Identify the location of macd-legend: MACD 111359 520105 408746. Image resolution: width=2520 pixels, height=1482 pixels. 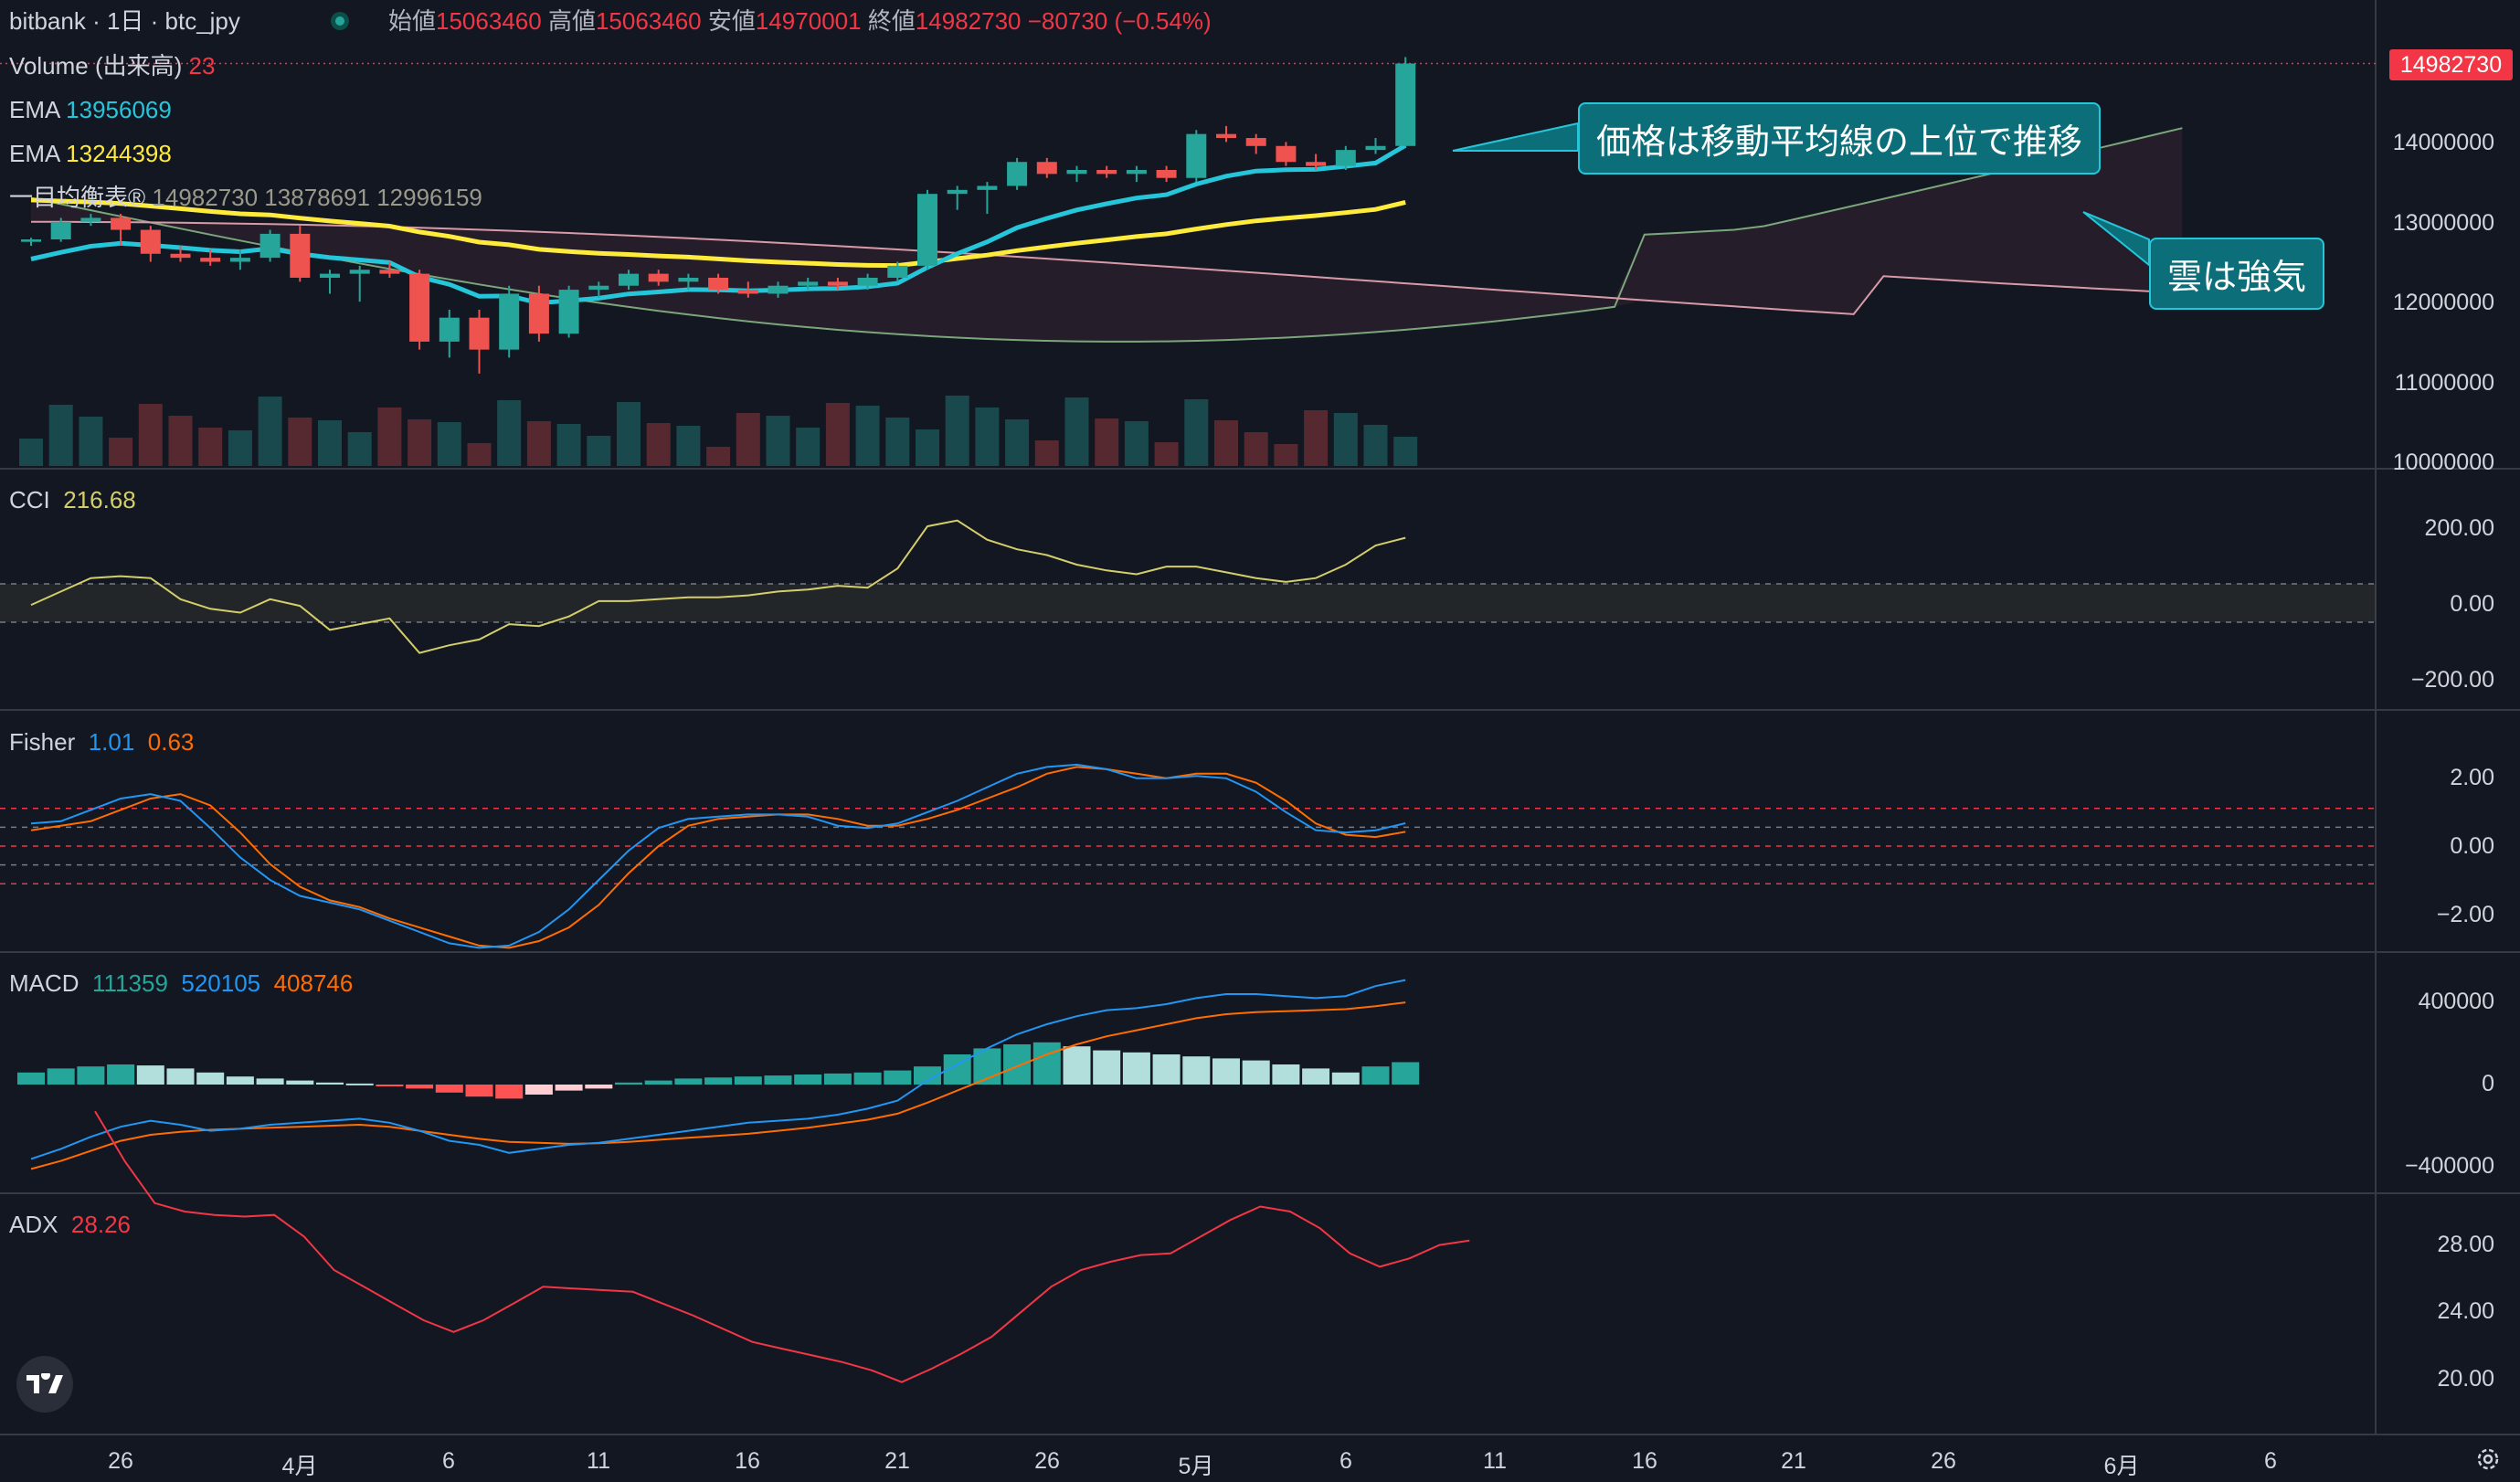
(181, 983).